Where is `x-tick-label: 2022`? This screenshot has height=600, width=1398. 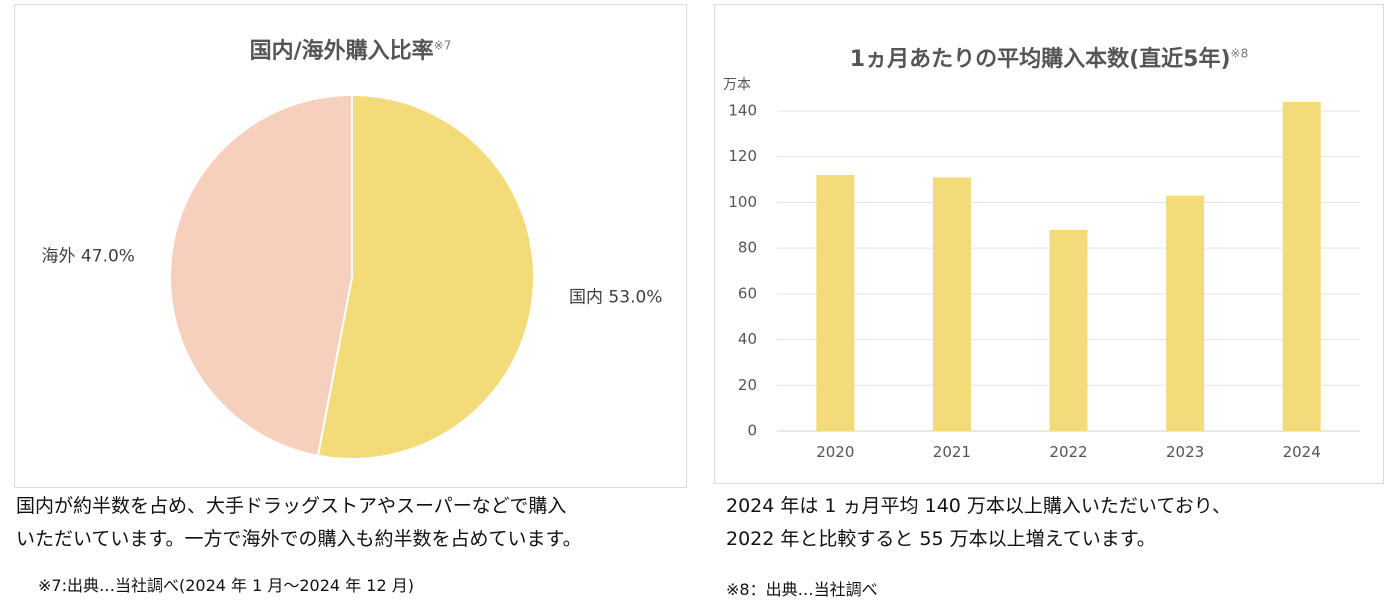 x-tick-label: 2022 is located at coordinates (1068, 452).